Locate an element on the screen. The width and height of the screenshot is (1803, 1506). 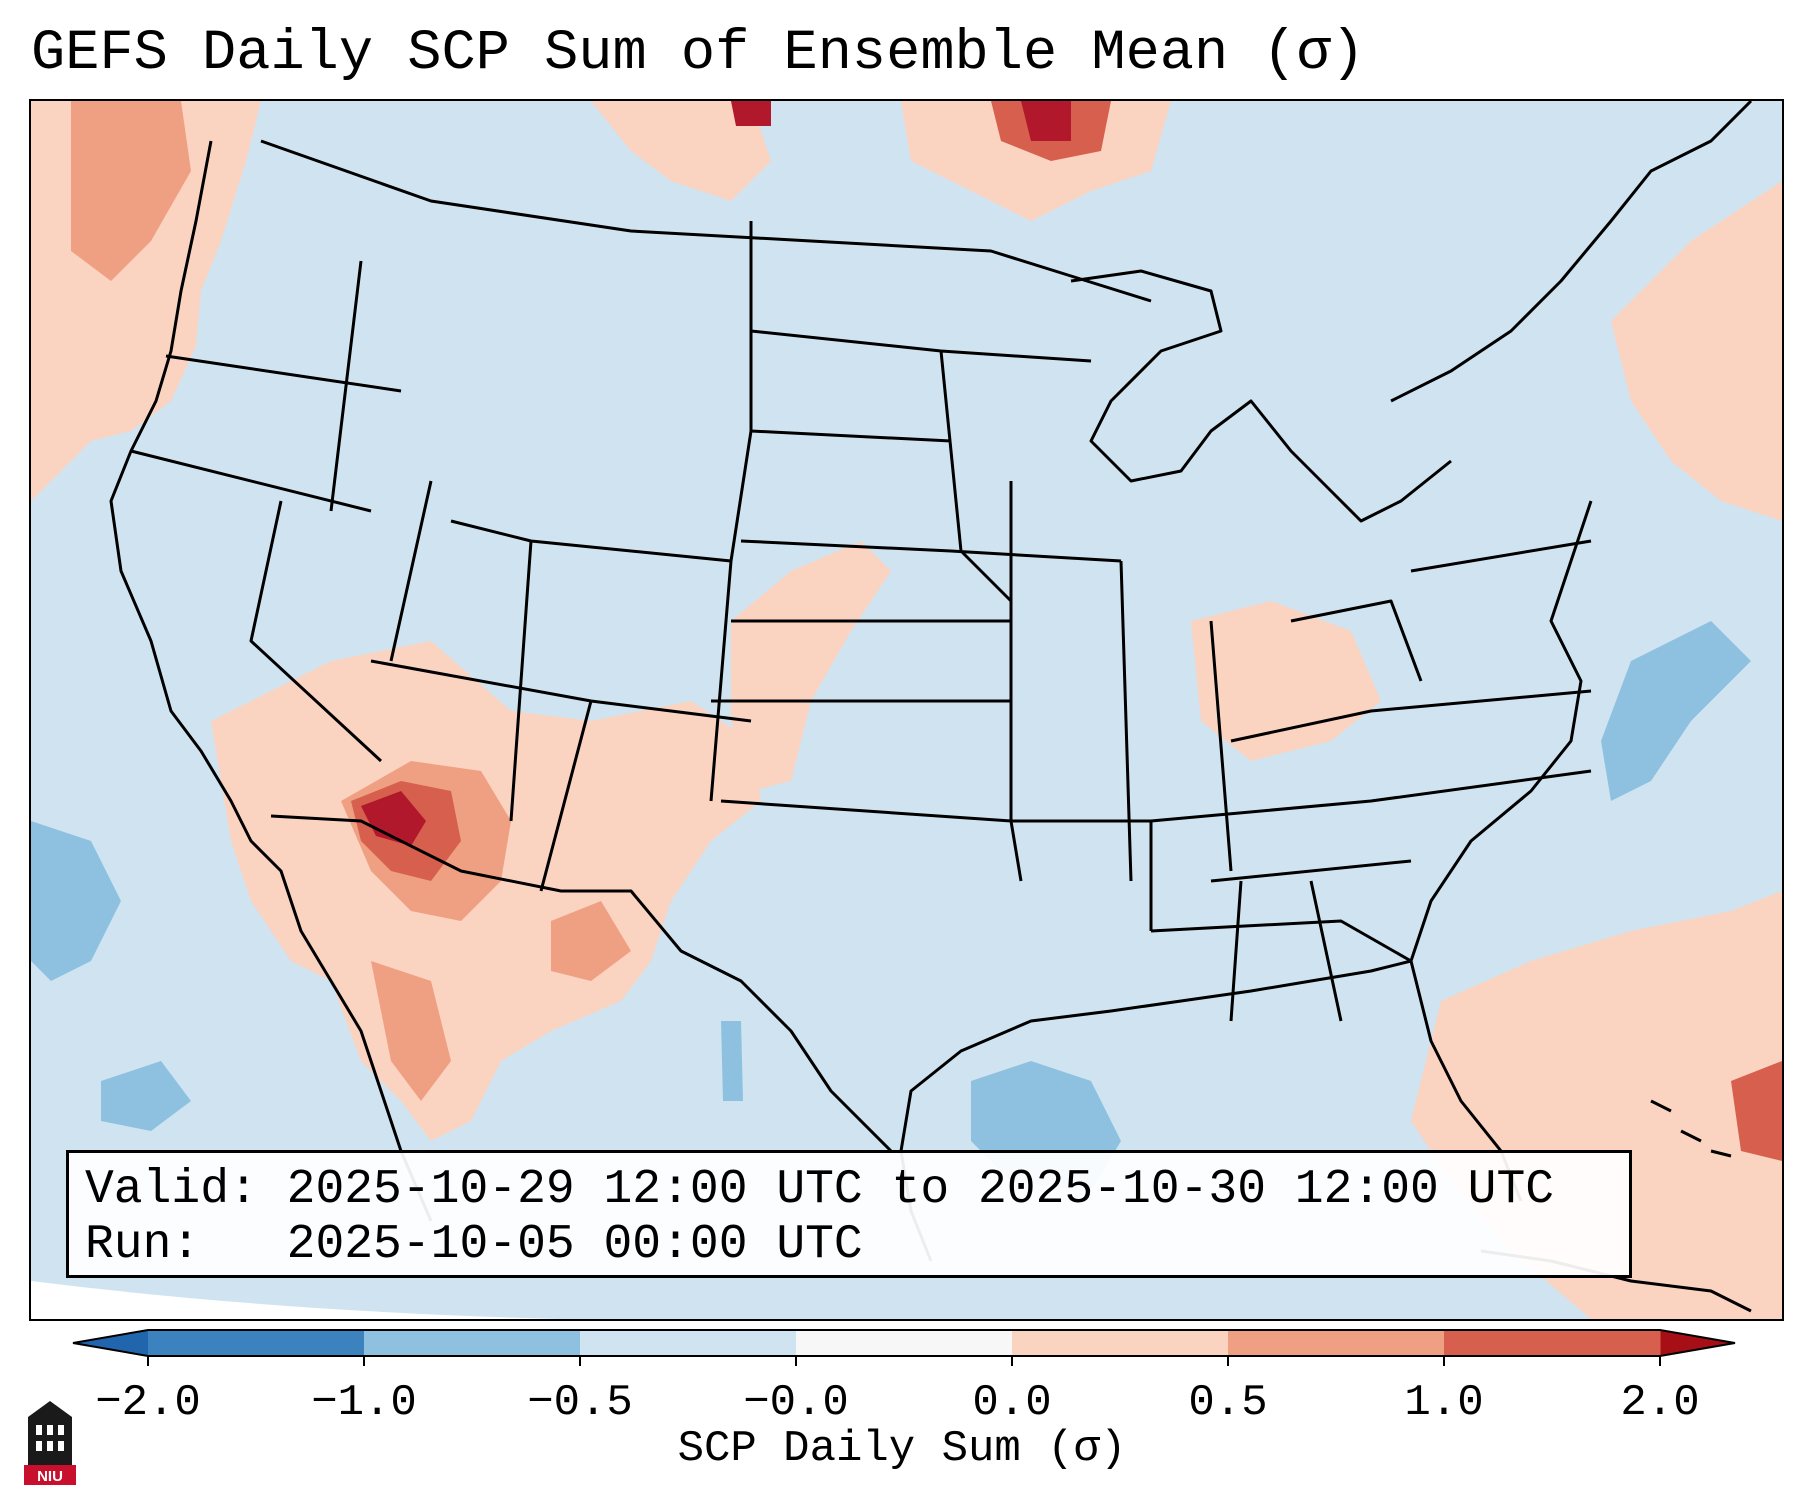
great-lakes is located at coordinates (1261, 396).